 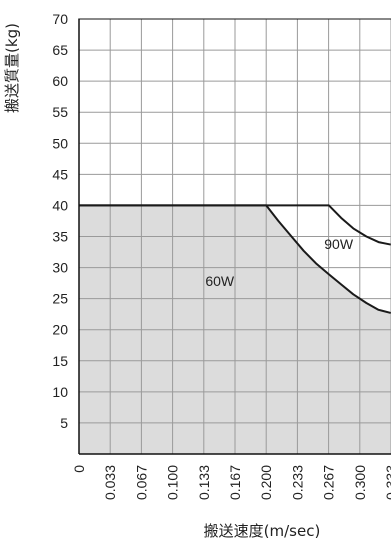 I want to click on y-tick-label: 55, so click(x=60, y=112).